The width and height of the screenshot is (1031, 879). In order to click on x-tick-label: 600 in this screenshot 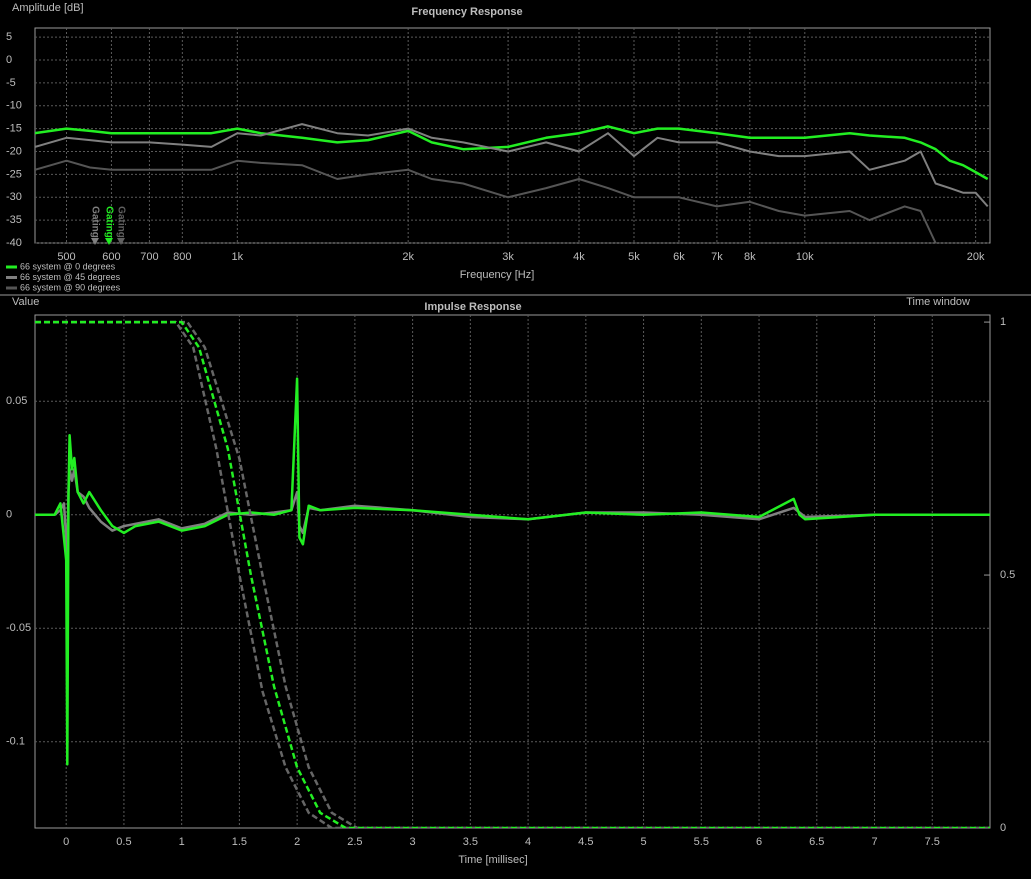, I will do `click(111, 257)`.